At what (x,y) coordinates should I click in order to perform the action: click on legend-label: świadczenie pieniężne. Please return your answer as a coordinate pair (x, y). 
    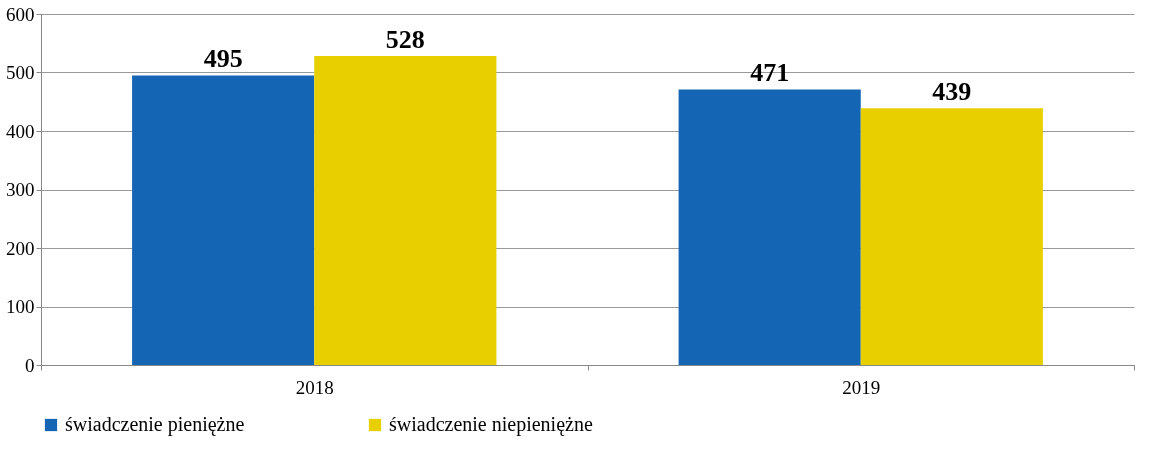
    Looking at the image, I should click on (155, 424).